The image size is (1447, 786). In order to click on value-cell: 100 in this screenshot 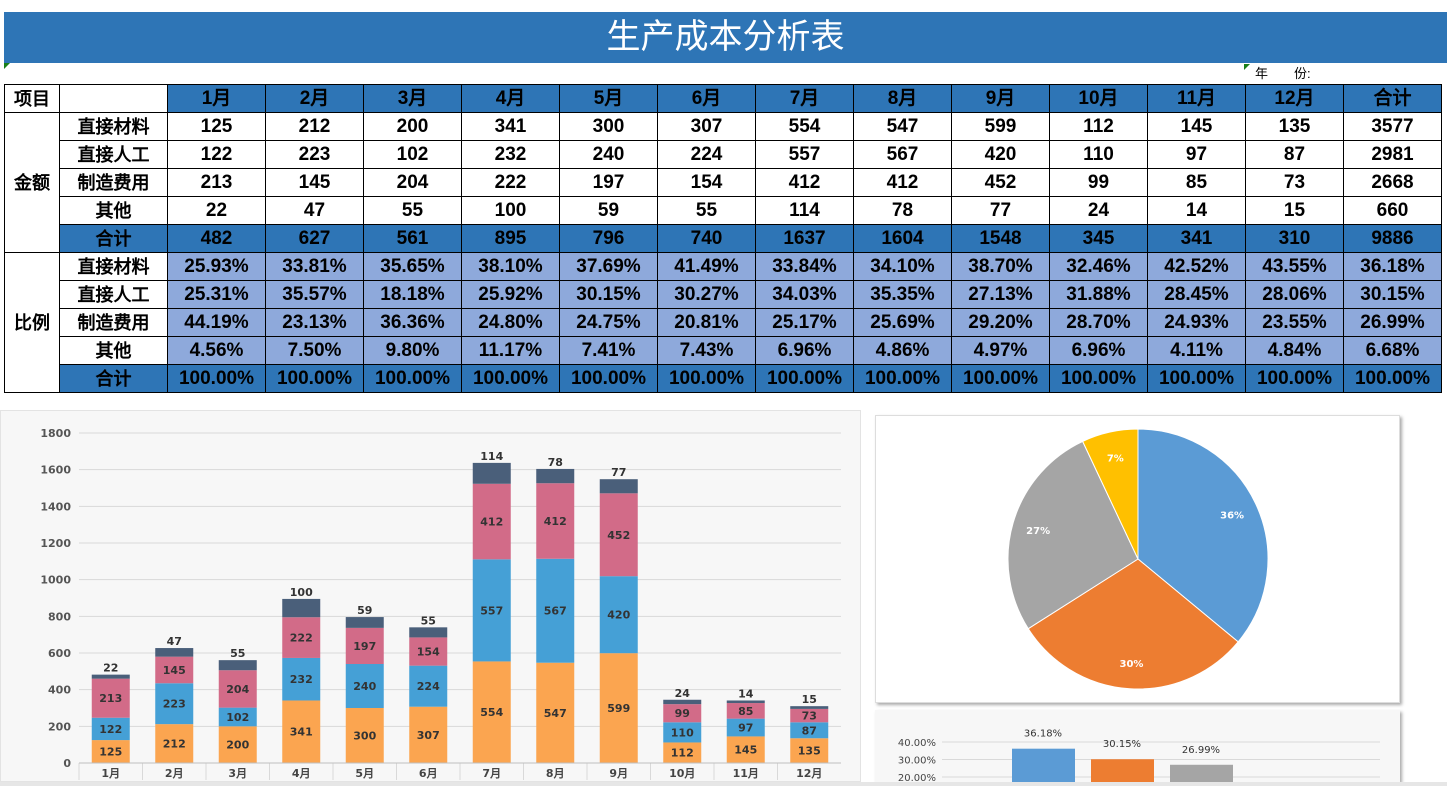, I will do `click(510, 210)`.